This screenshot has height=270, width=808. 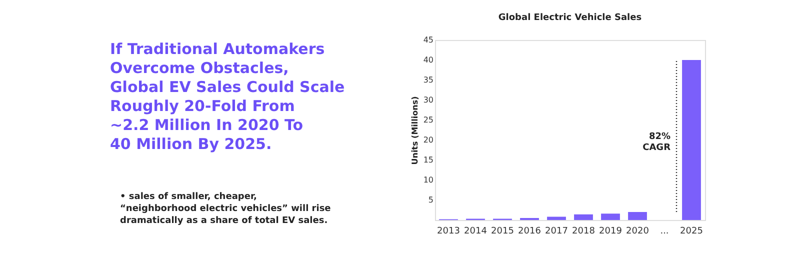 I want to click on x-tick-label: 2017, so click(x=556, y=231).